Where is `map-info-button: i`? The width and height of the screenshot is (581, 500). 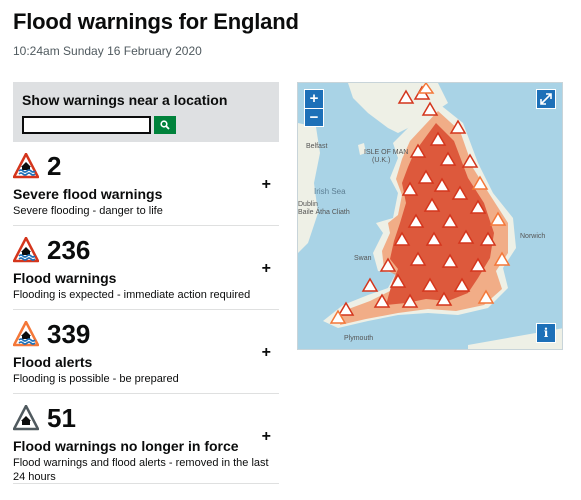
map-info-button: i is located at coordinates (546, 333).